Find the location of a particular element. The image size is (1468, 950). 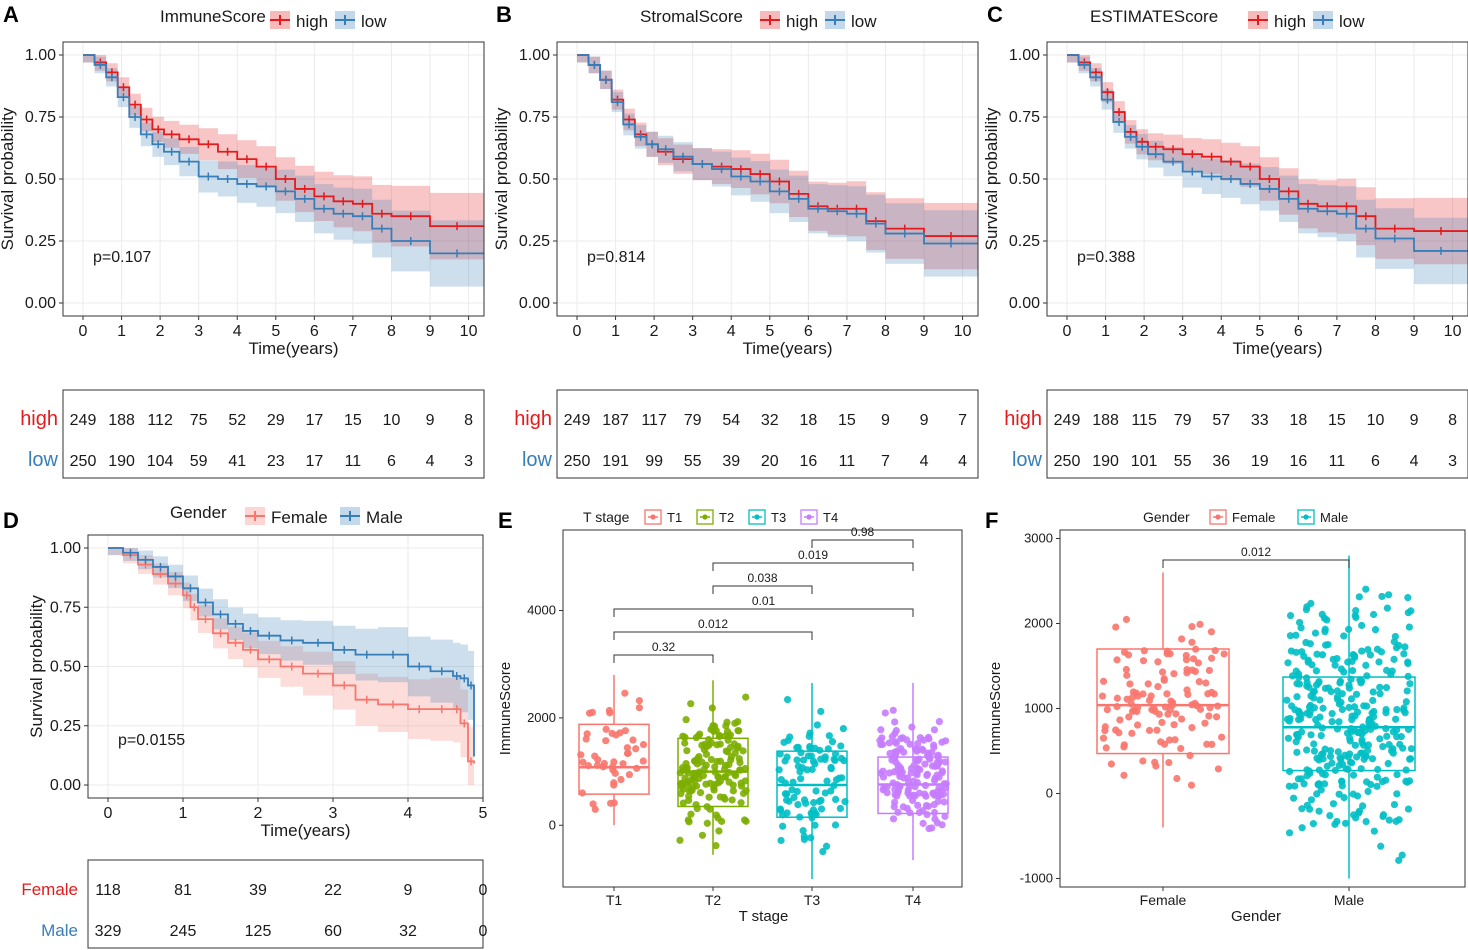

y-tick-label: 0.00 is located at coordinates (534, 303).